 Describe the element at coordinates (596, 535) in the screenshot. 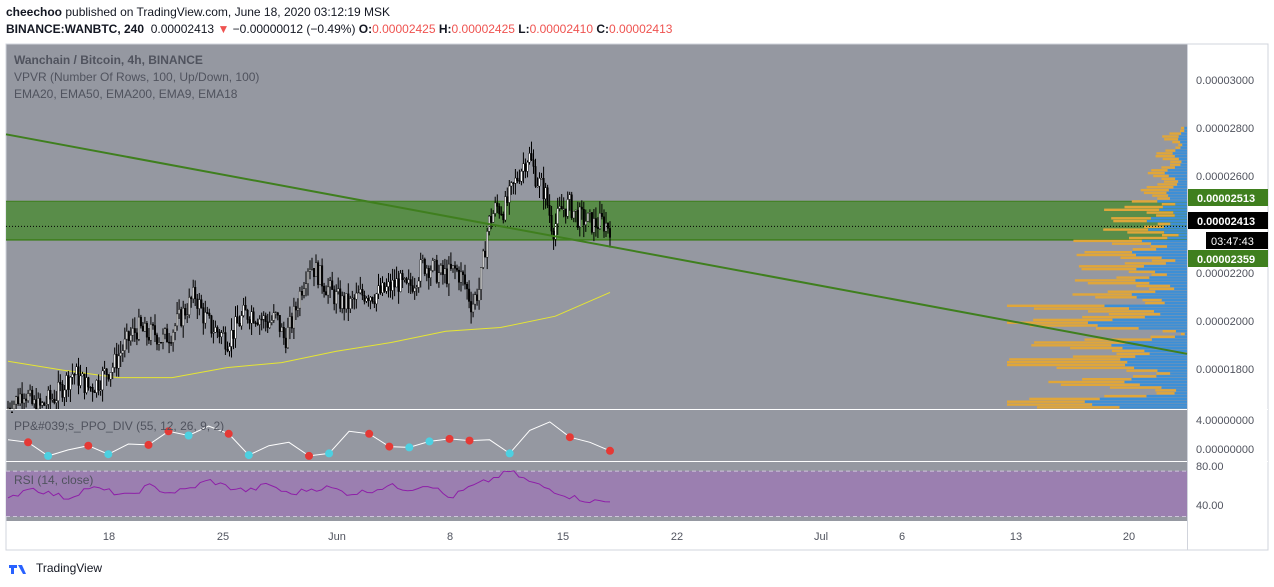

I see `time-axis` at that location.